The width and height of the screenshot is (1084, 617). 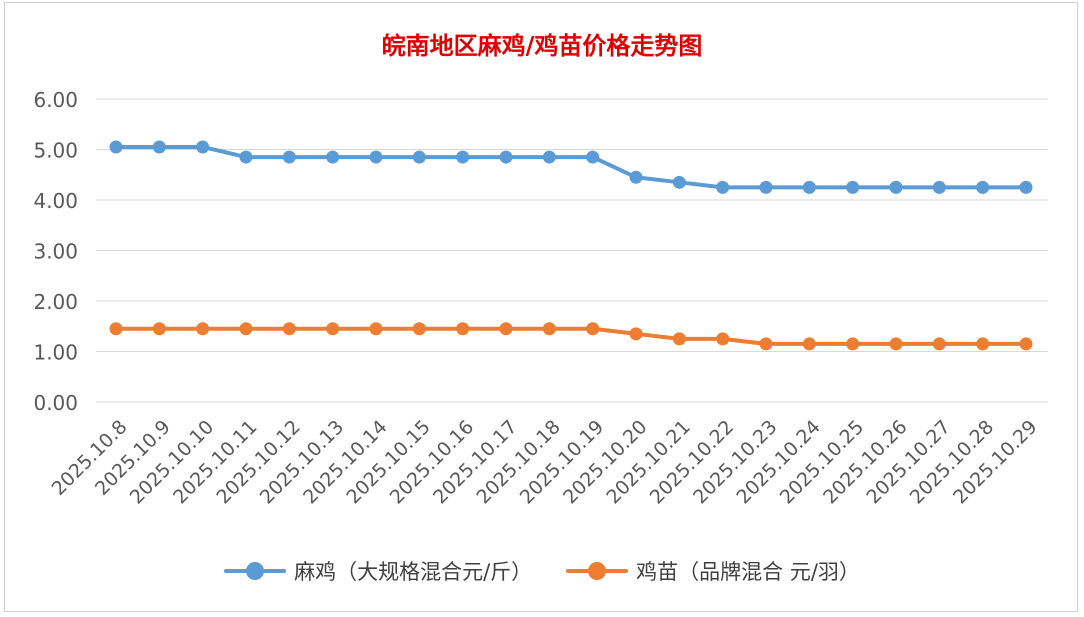 I want to click on legend-label-series-0: 麻鸡（大规格混合元/斤）, so click(x=413, y=572).